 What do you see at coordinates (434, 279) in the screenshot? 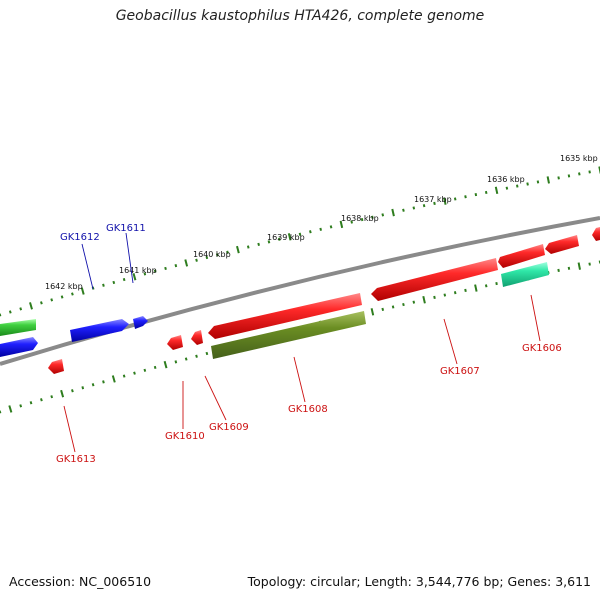
I see `gene-gk1607` at bounding box center [434, 279].